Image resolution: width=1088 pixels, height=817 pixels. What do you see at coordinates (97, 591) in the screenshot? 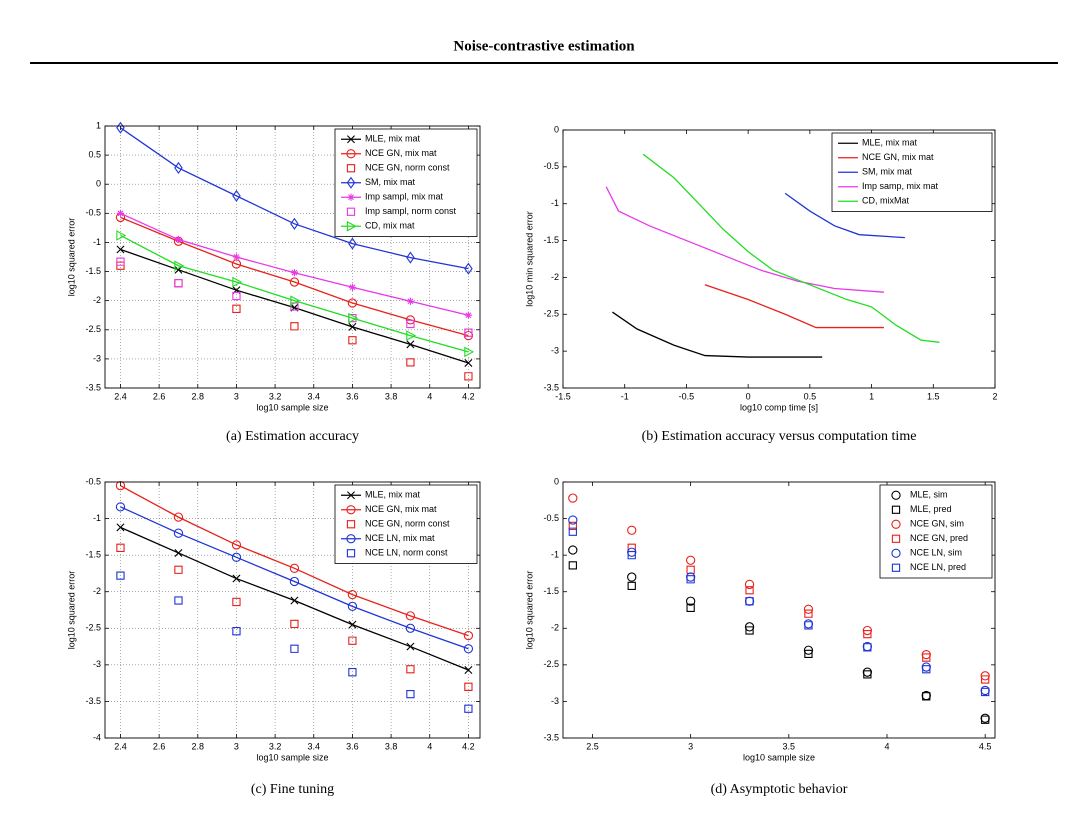
I see `y-tick-label: -2` at bounding box center [97, 591].